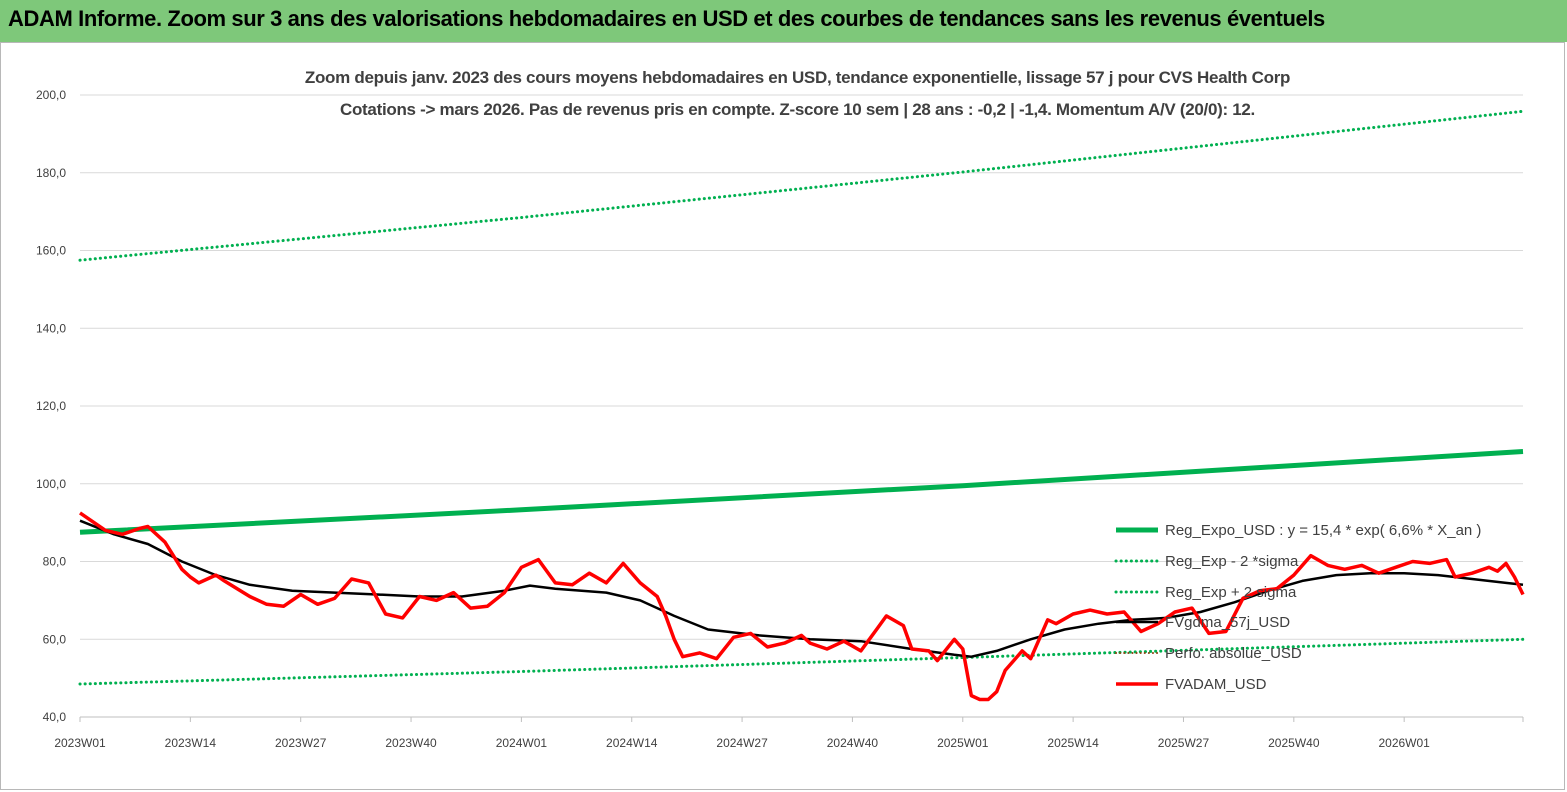  I want to click on legend-label: FVgdma_57j_USD, so click(1227, 622).